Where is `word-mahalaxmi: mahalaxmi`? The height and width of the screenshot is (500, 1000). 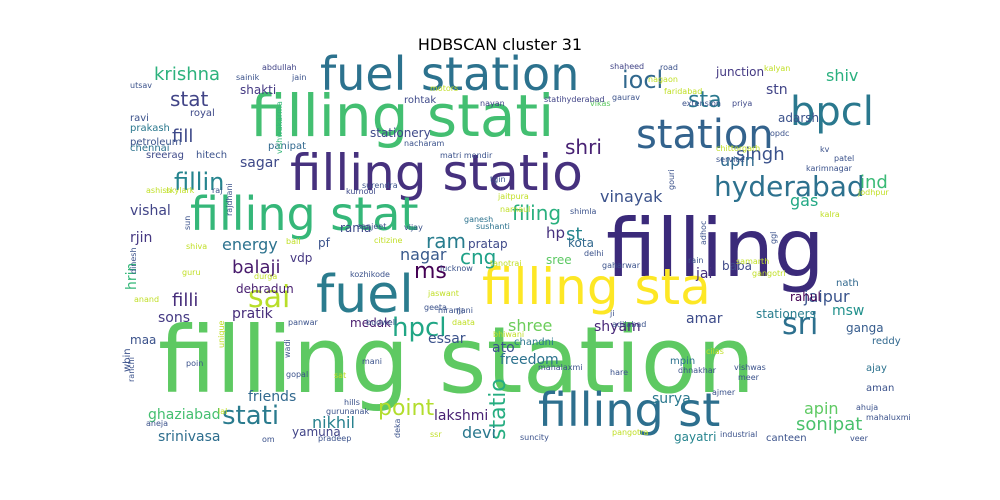 word-mahalaxmi: mahalaxmi is located at coordinates (560, 367).